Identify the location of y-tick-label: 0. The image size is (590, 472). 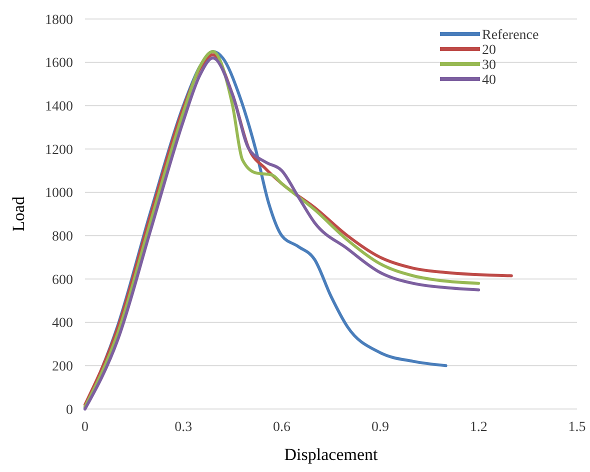
(69, 410).